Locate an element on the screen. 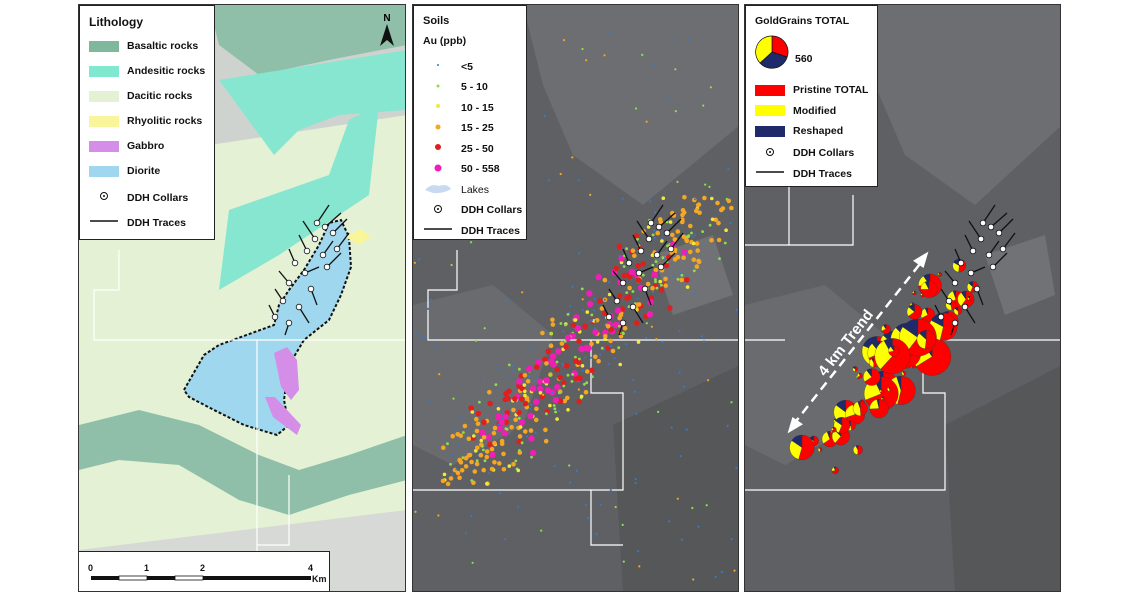 The width and height of the screenshot is (1140, 597). legend-item-5: <5 is located at coordinates (448, 66).